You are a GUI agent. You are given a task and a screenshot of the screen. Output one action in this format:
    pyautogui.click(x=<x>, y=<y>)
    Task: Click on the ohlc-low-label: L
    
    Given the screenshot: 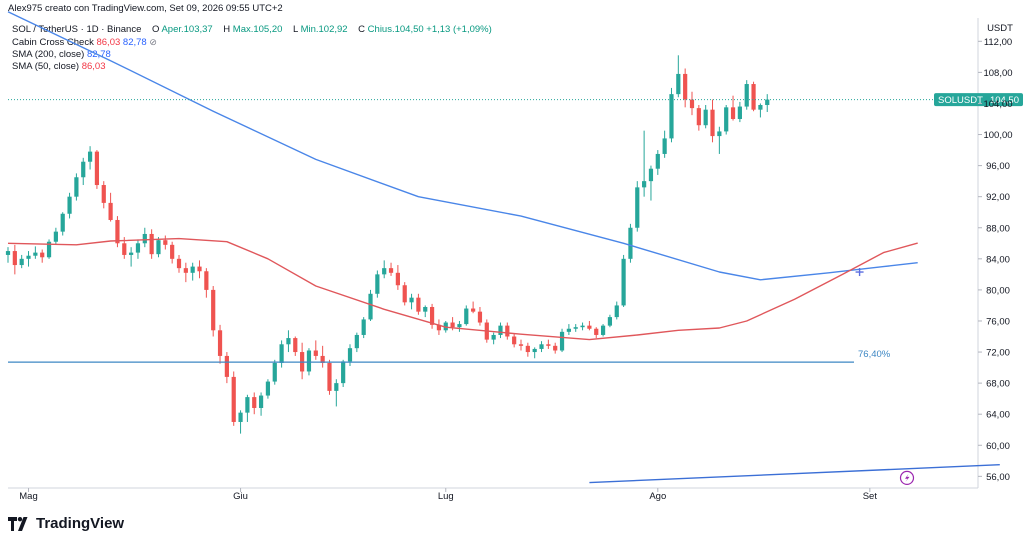 What is the action you would take?
    pyautogui.click(x=295, y=29)
    